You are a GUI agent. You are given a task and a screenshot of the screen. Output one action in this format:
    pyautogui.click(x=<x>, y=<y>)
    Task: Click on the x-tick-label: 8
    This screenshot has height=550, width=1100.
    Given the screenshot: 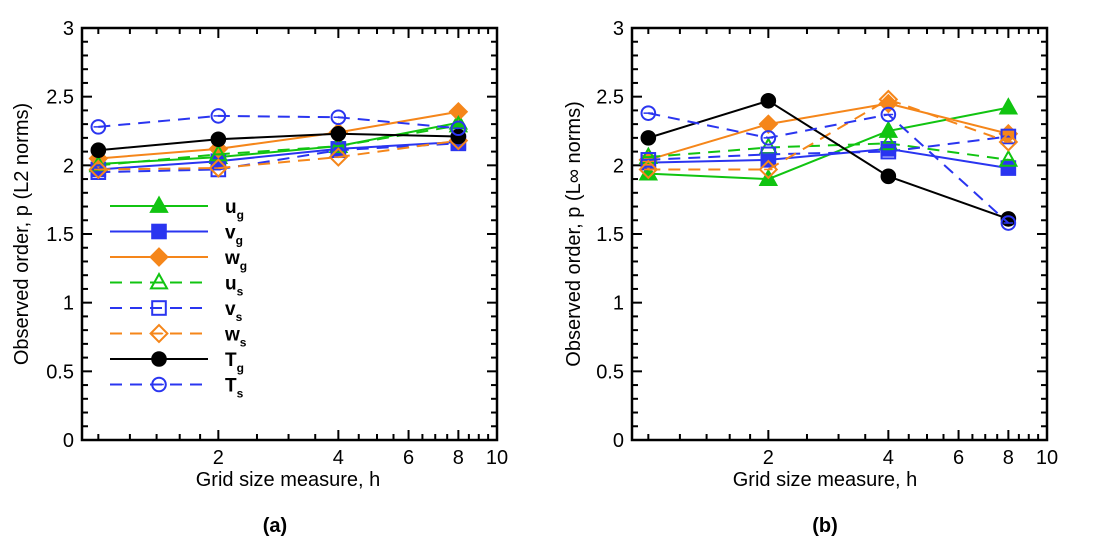 What is the action you would take?
    pyautogui.click(x=458, y=458)
    